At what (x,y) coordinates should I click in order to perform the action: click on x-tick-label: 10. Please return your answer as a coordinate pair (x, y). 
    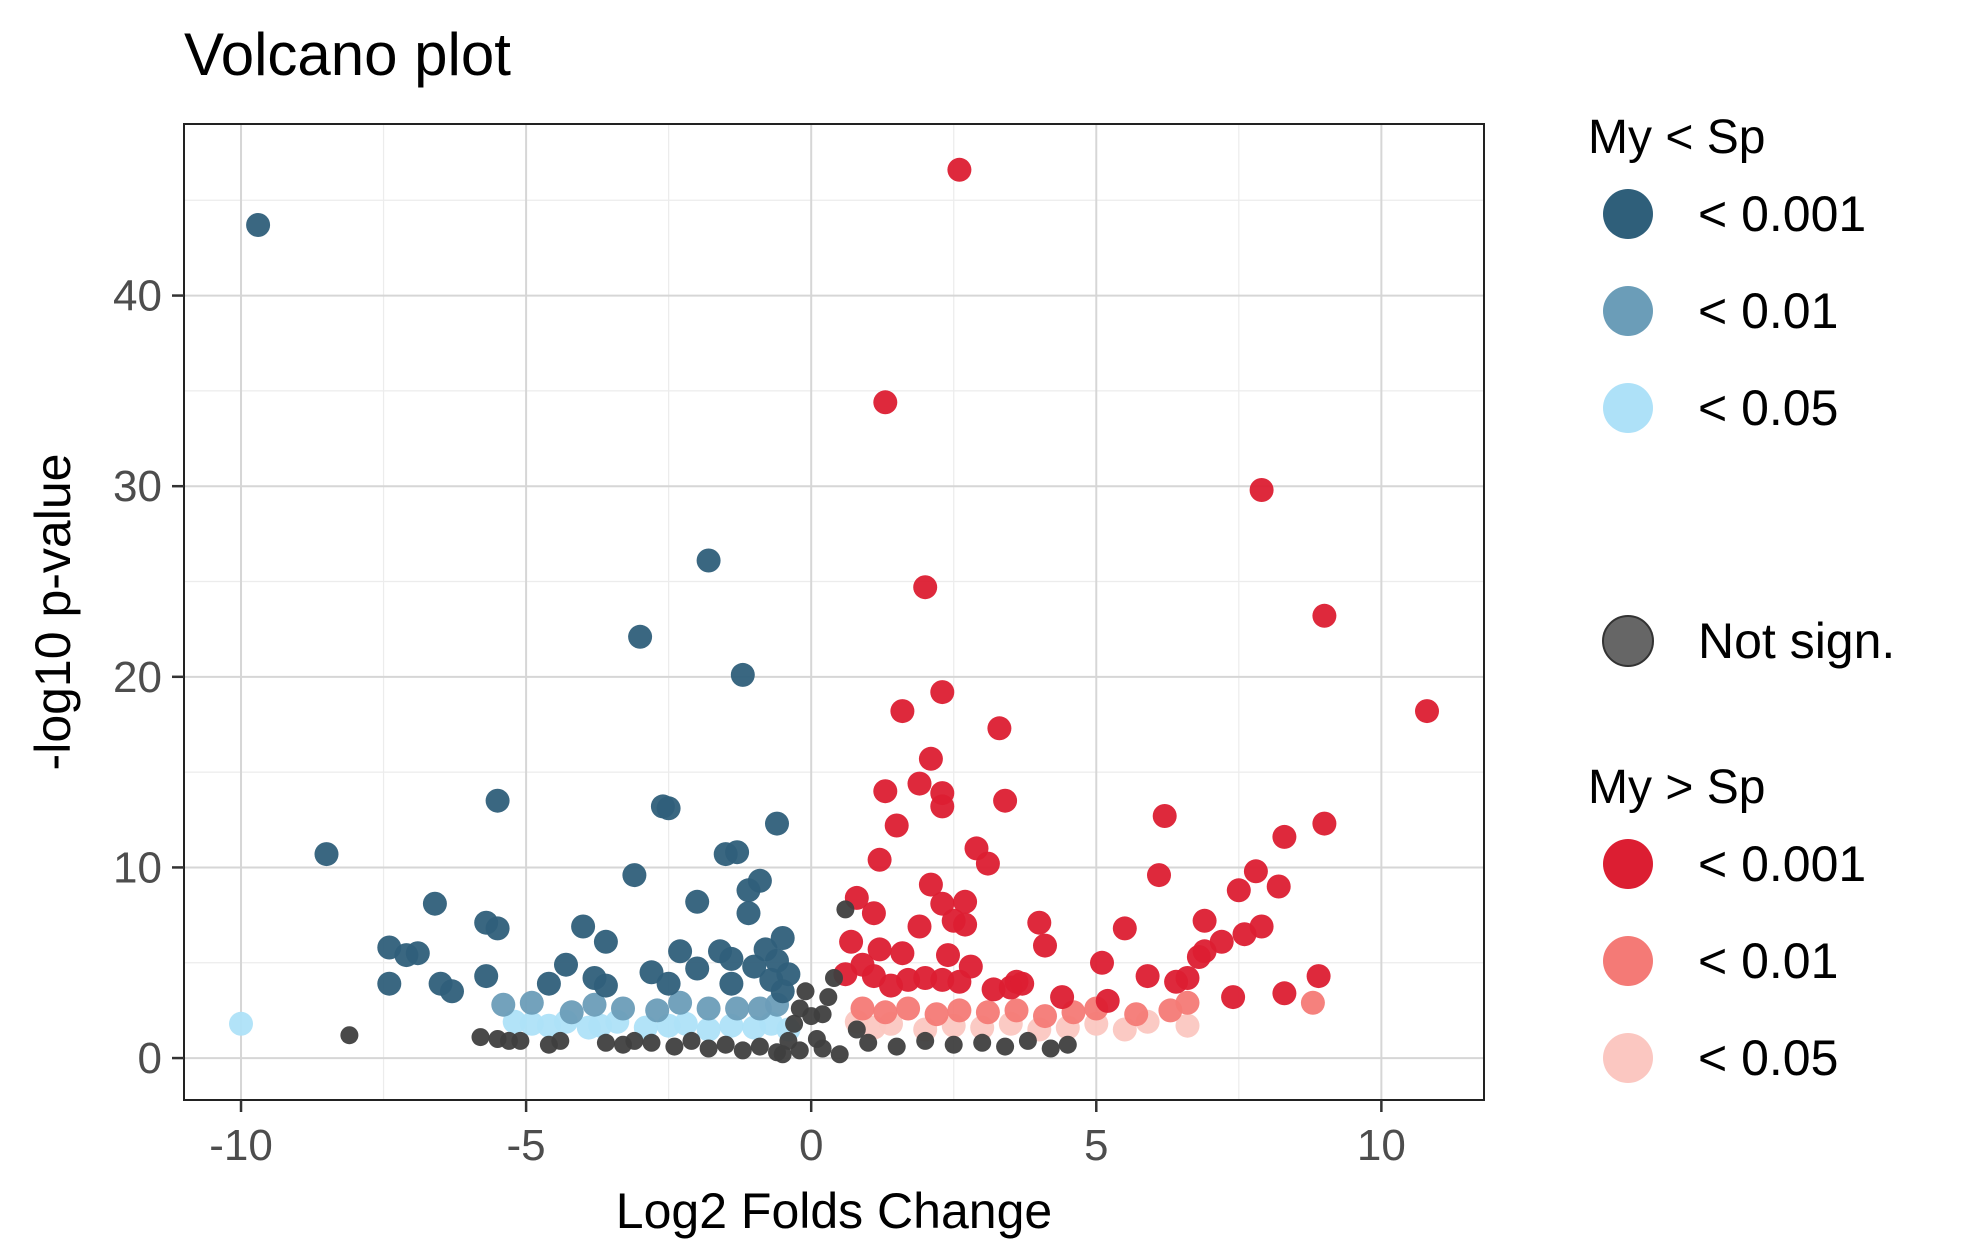
    Looking at the image, I should click on (1381, 1145).